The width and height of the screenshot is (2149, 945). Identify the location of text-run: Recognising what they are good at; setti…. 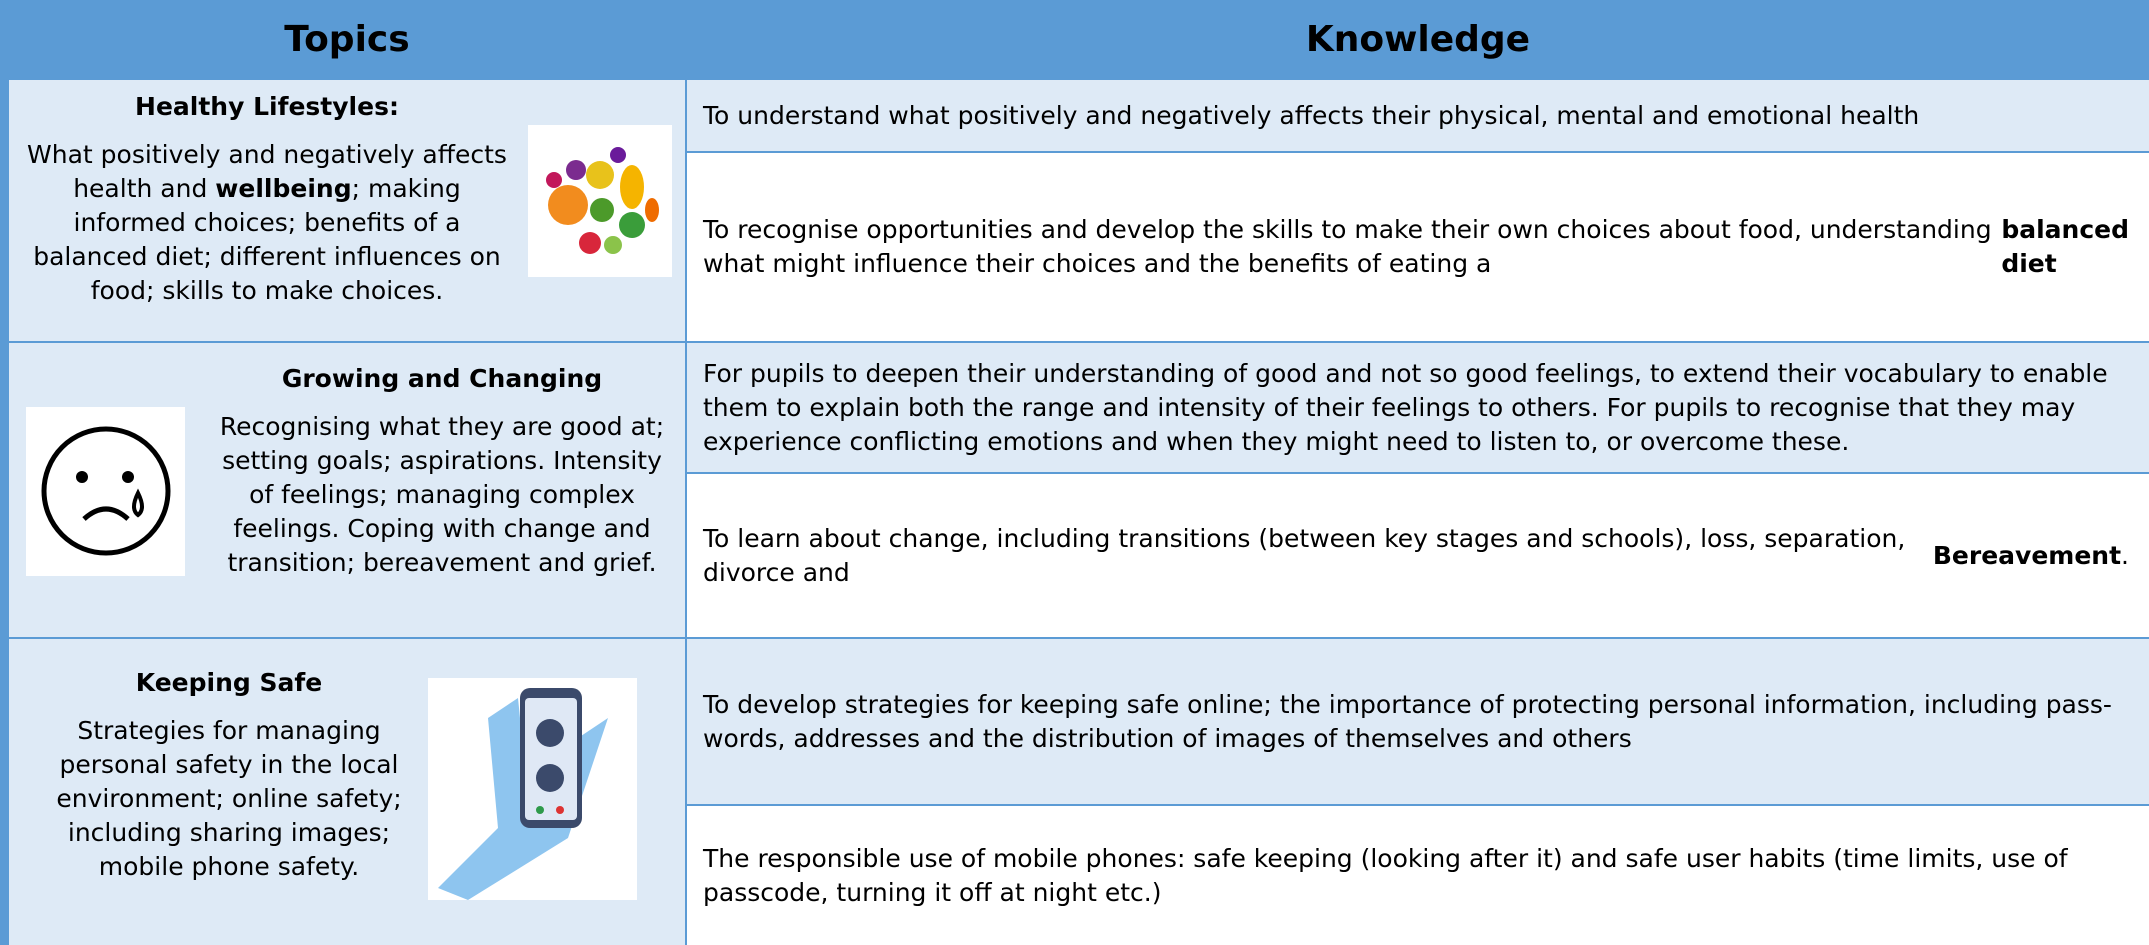
(442, 494).